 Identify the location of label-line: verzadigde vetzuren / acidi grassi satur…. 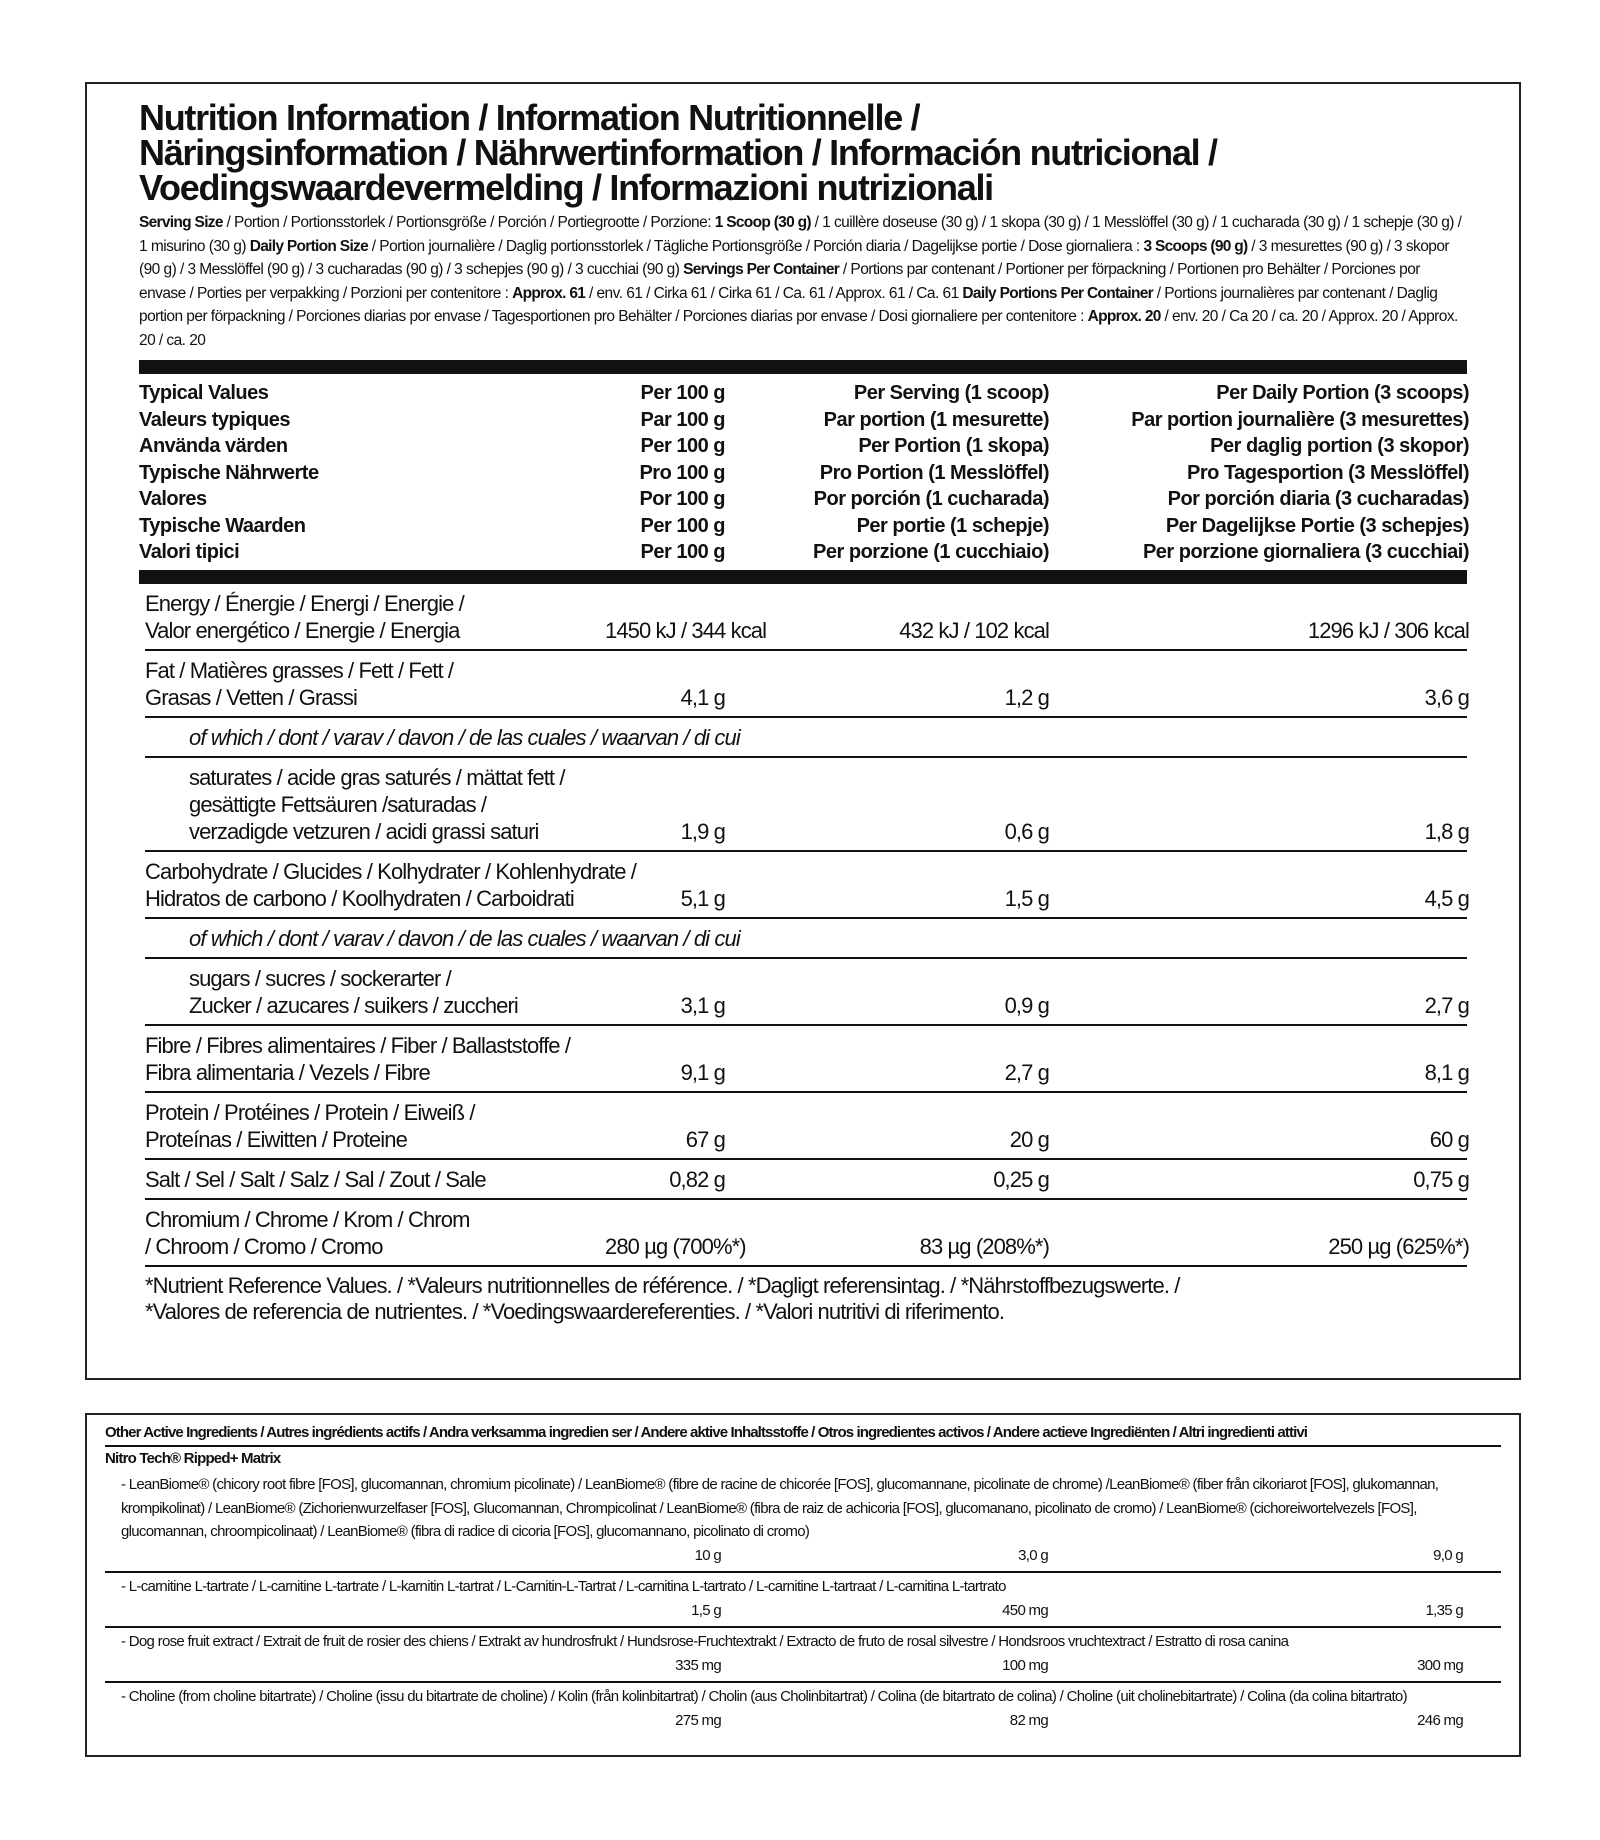
(364, 831).